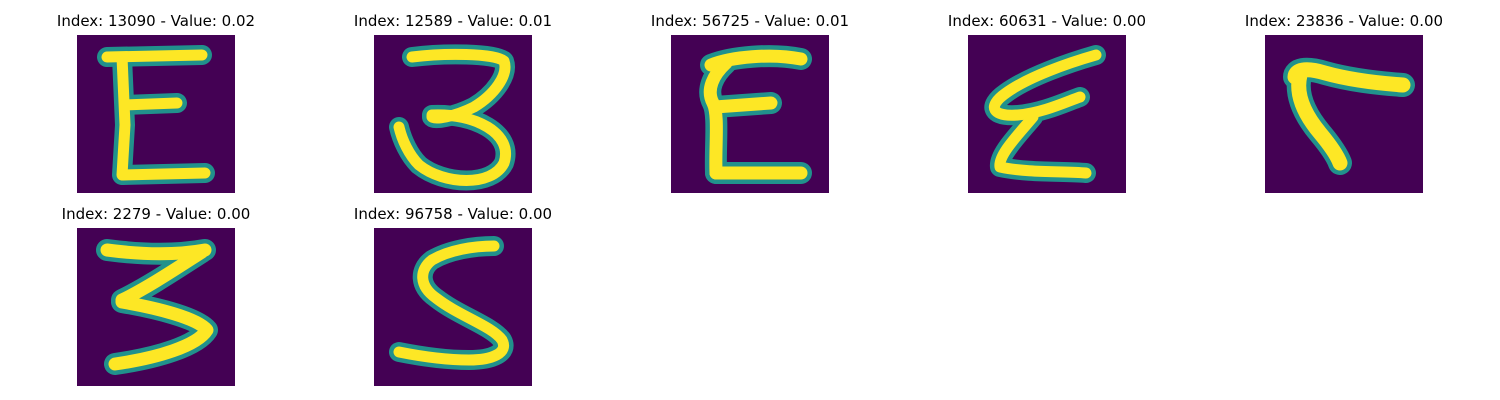 This screenshot has width=1500, height=400. I want to click on panel-title: Index: 56725 - Value: 0.01, so click(750, 21).